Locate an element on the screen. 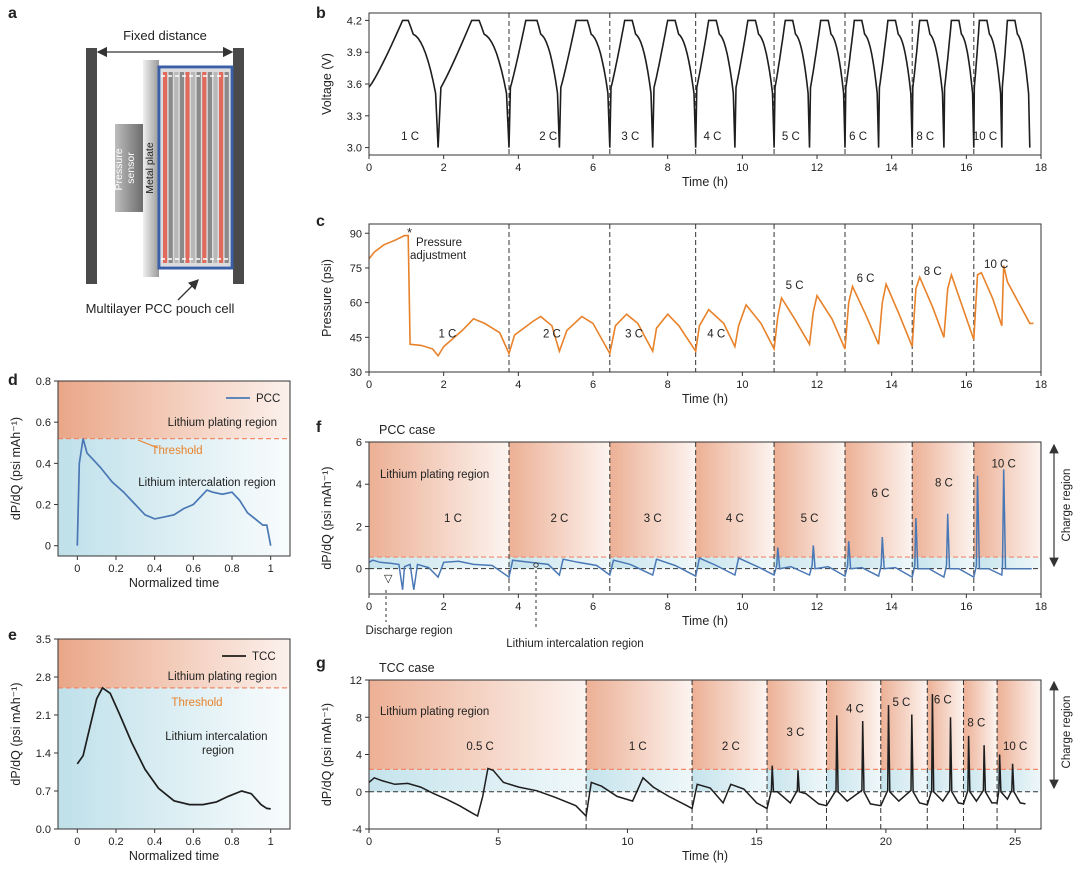 This screenshot has width=1080, height=874. f-intercalation-label: Lithium intercalation region is located at coordinates (574, 644).